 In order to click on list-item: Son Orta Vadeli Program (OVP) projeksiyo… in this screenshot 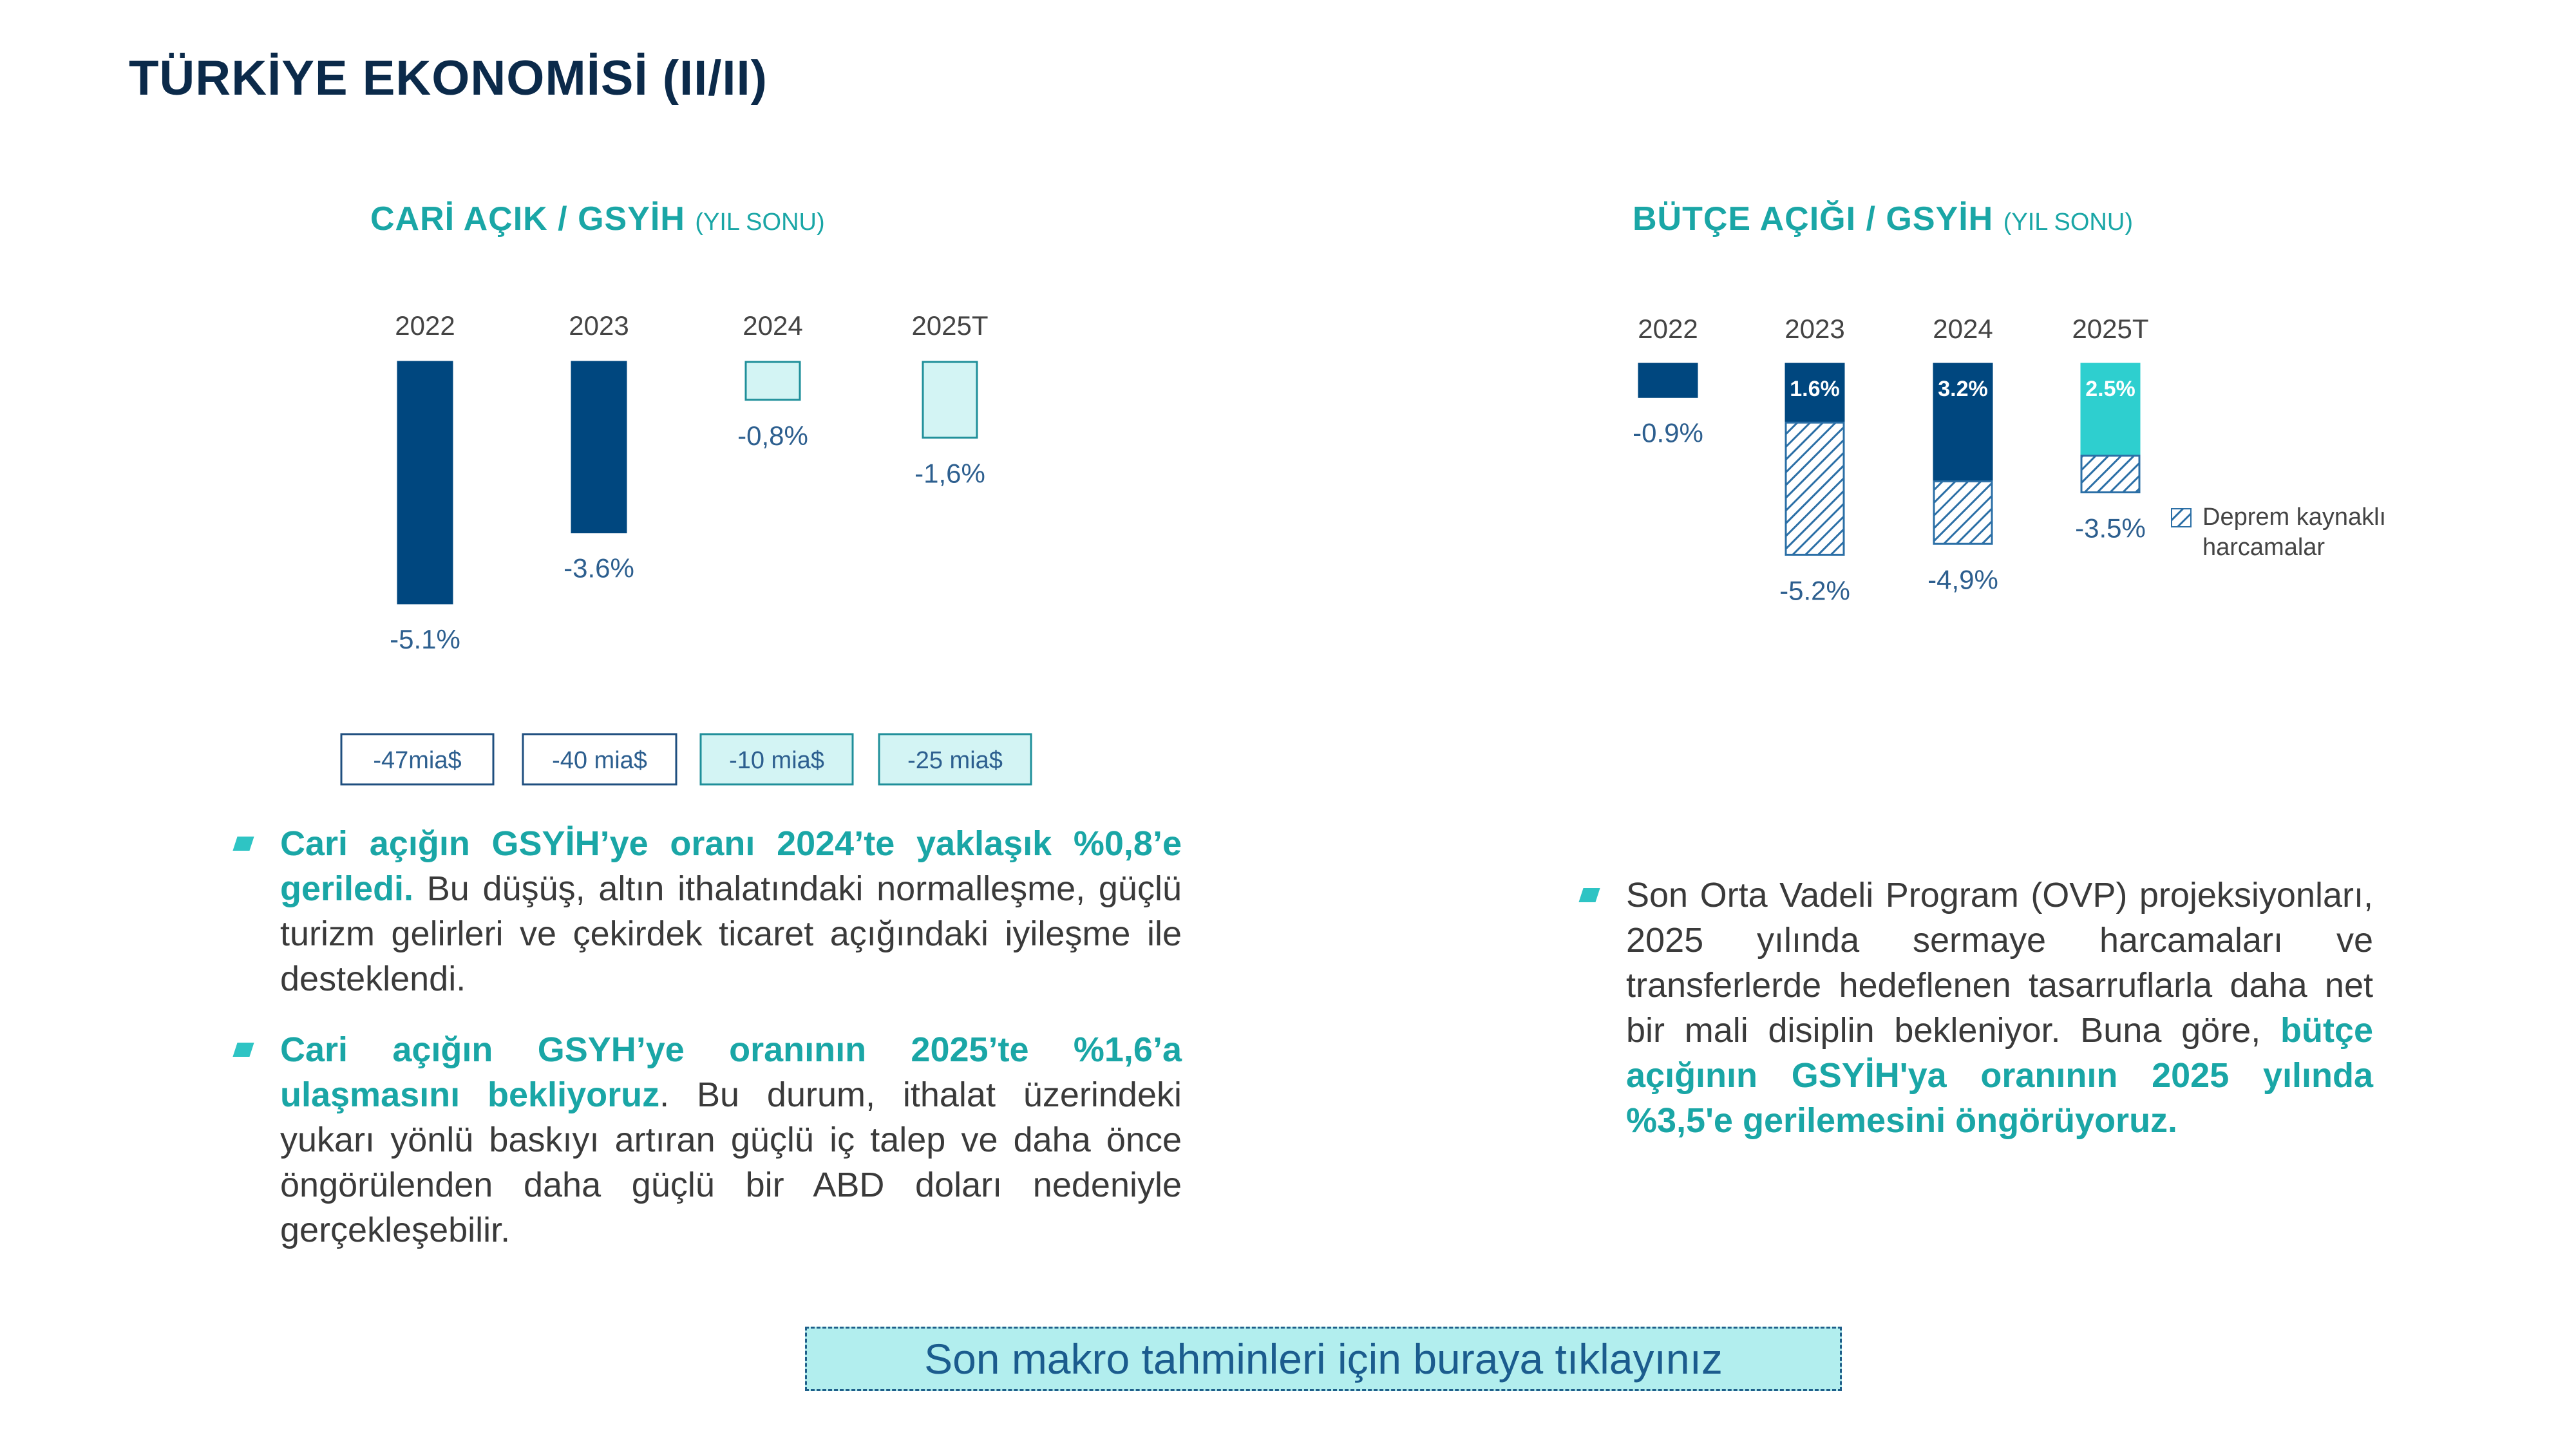, I will do `click(1975, 1008)`.